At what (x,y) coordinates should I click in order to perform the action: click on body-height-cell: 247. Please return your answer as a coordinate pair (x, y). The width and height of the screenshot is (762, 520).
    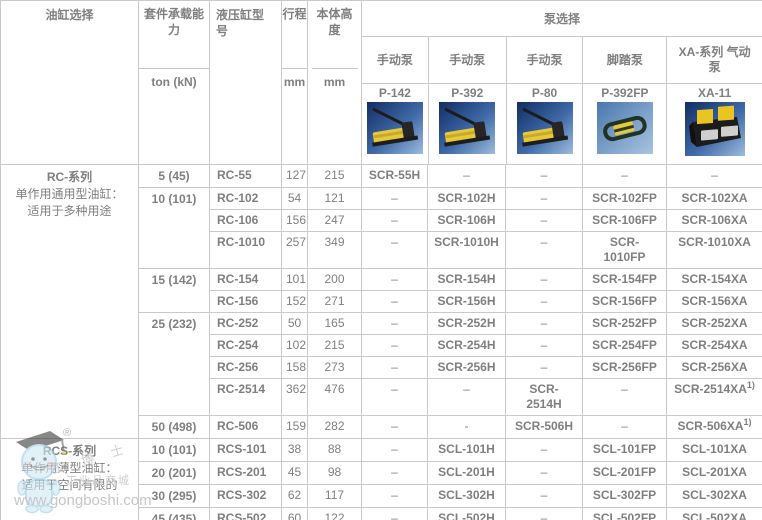
    Looking at the image, I should click on (334, 220).